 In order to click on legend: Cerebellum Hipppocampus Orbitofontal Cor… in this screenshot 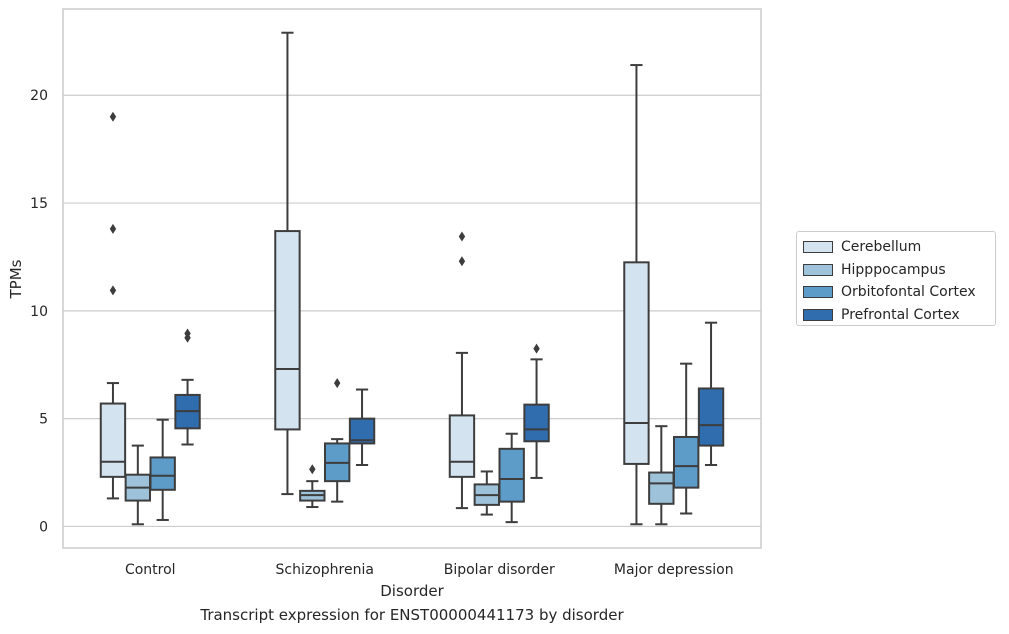, I will do `click(896, 278)`.